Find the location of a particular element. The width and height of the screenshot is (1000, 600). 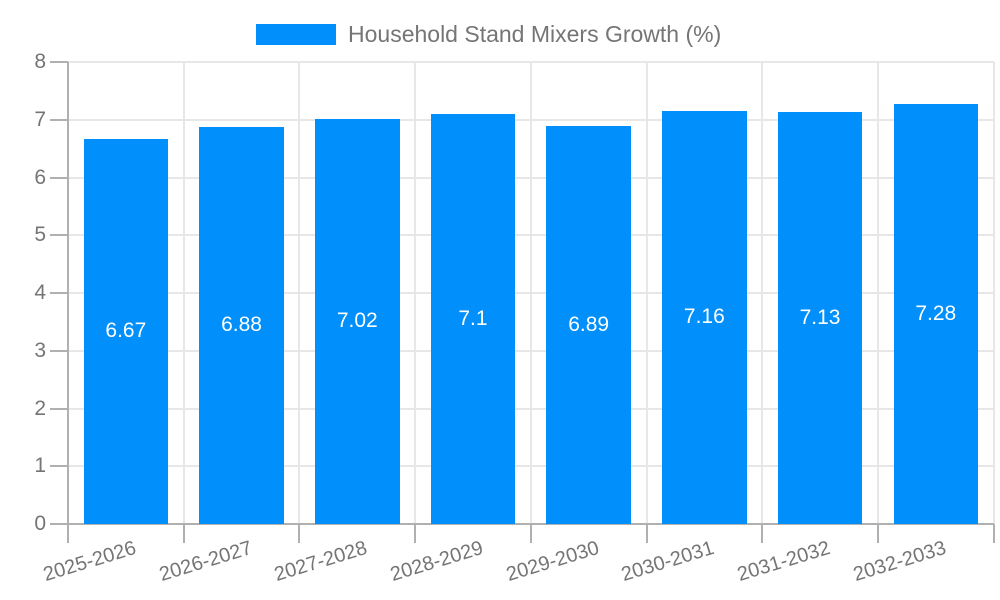

y-axis-tick-label: 2 is located at coordinates (40, 408).